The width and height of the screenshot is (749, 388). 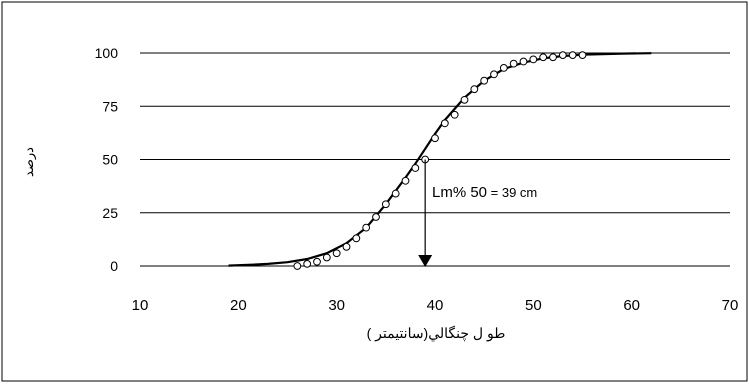 What do you see at coordinates (533, 305) in the screenshot?
I see `x-tick-label: 50` at bounding box center [533, 305].